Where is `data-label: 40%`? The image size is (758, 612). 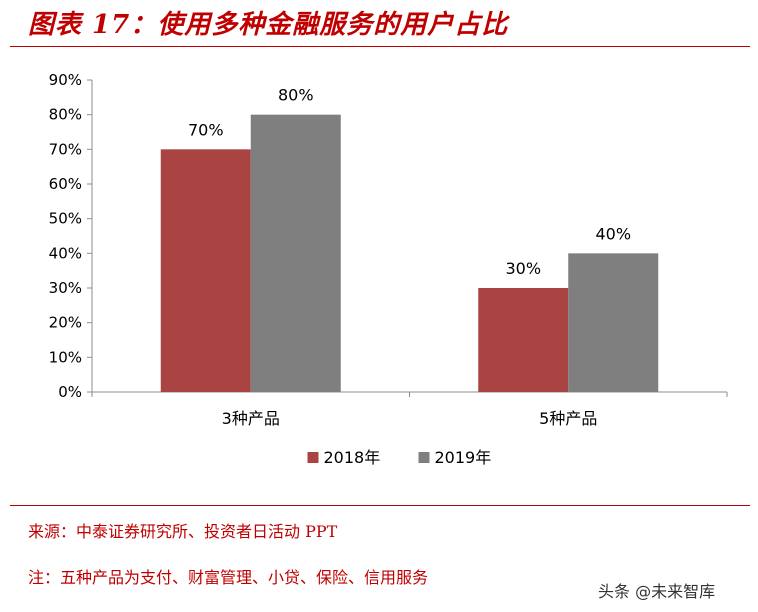
data-label: 40% is located at coordinates (613, 233).